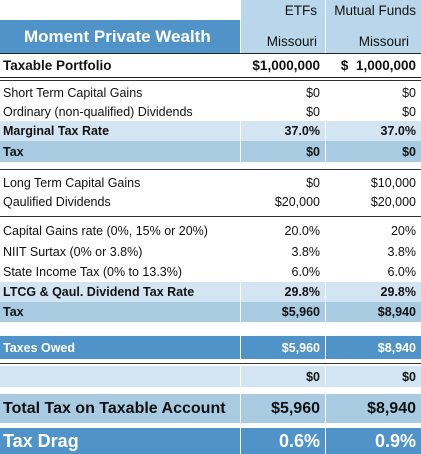 This screenshot has width=421, height=454. What do you see at coordinates (282, 65) in the screenshot?
I see `row-value: $1,000,000` at bounding box center [282, 65].